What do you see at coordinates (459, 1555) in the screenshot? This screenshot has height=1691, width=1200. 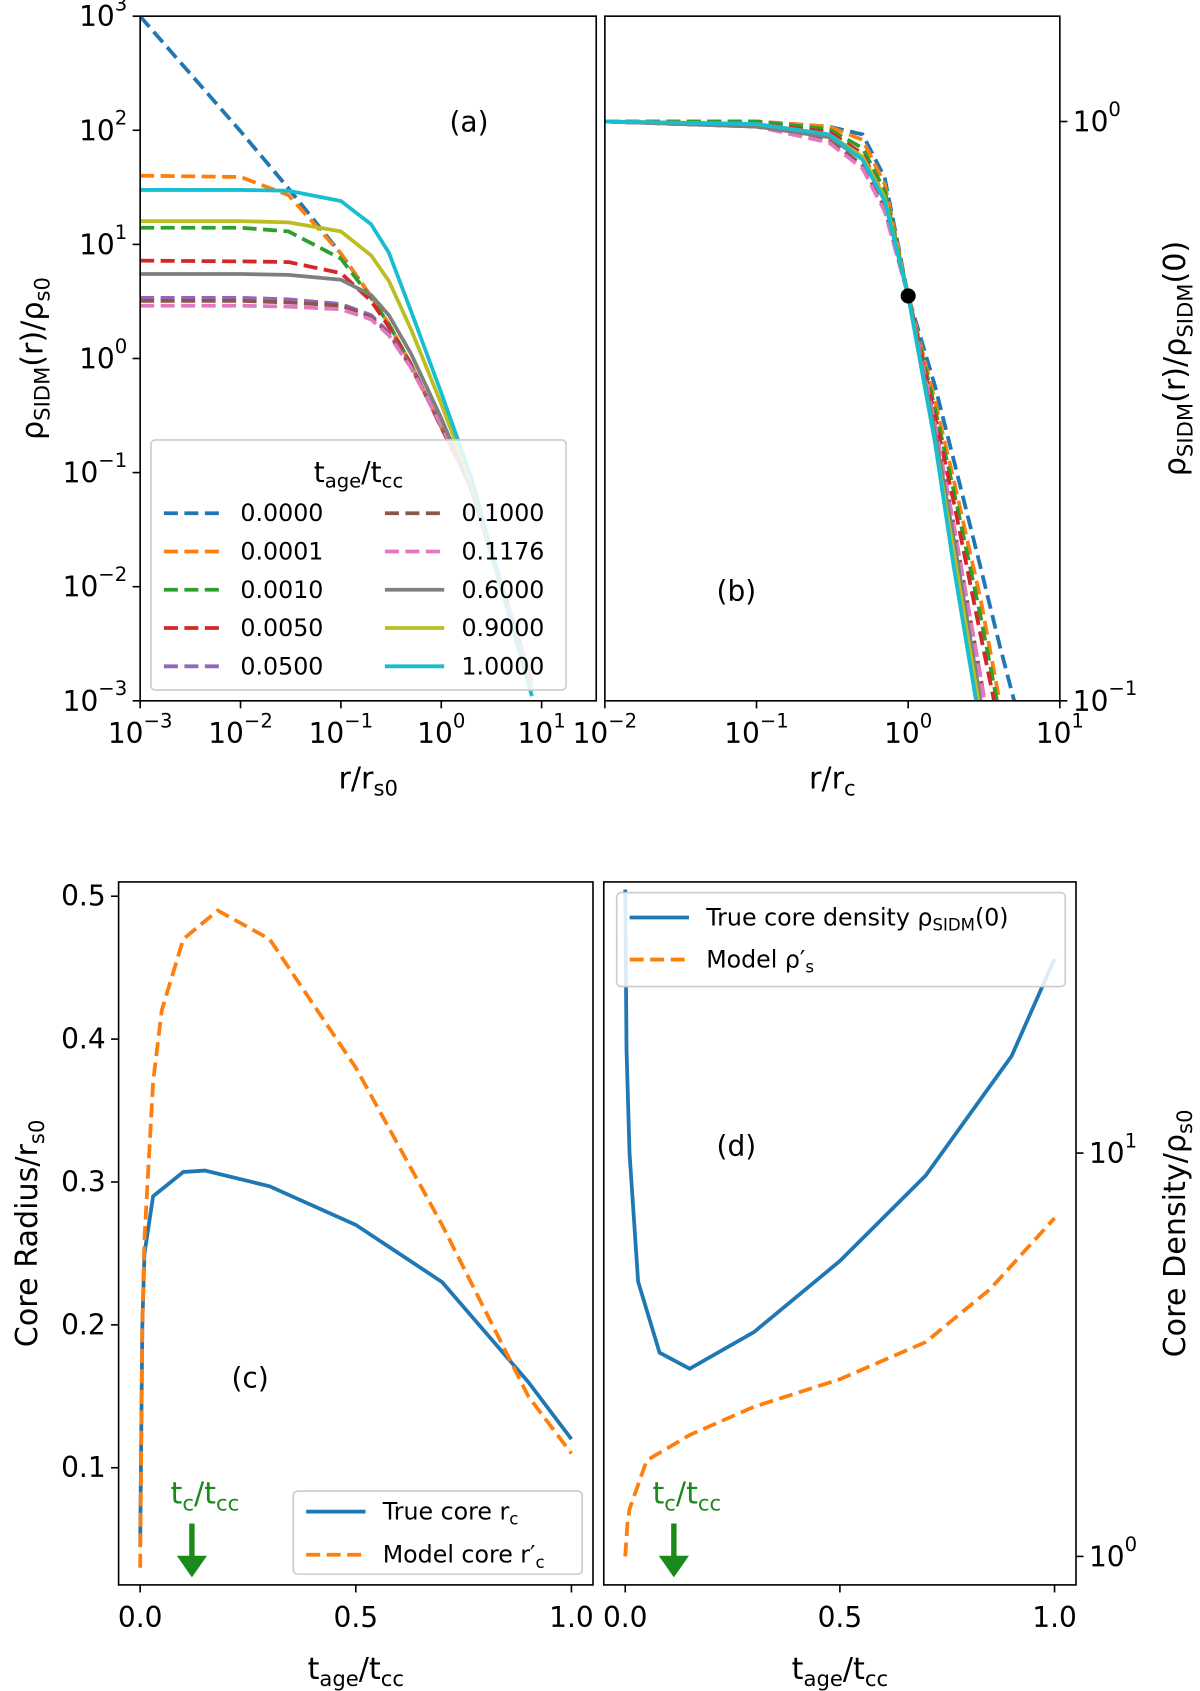 I see `text-run: Model core r′` at bounding box center [459, 1555].